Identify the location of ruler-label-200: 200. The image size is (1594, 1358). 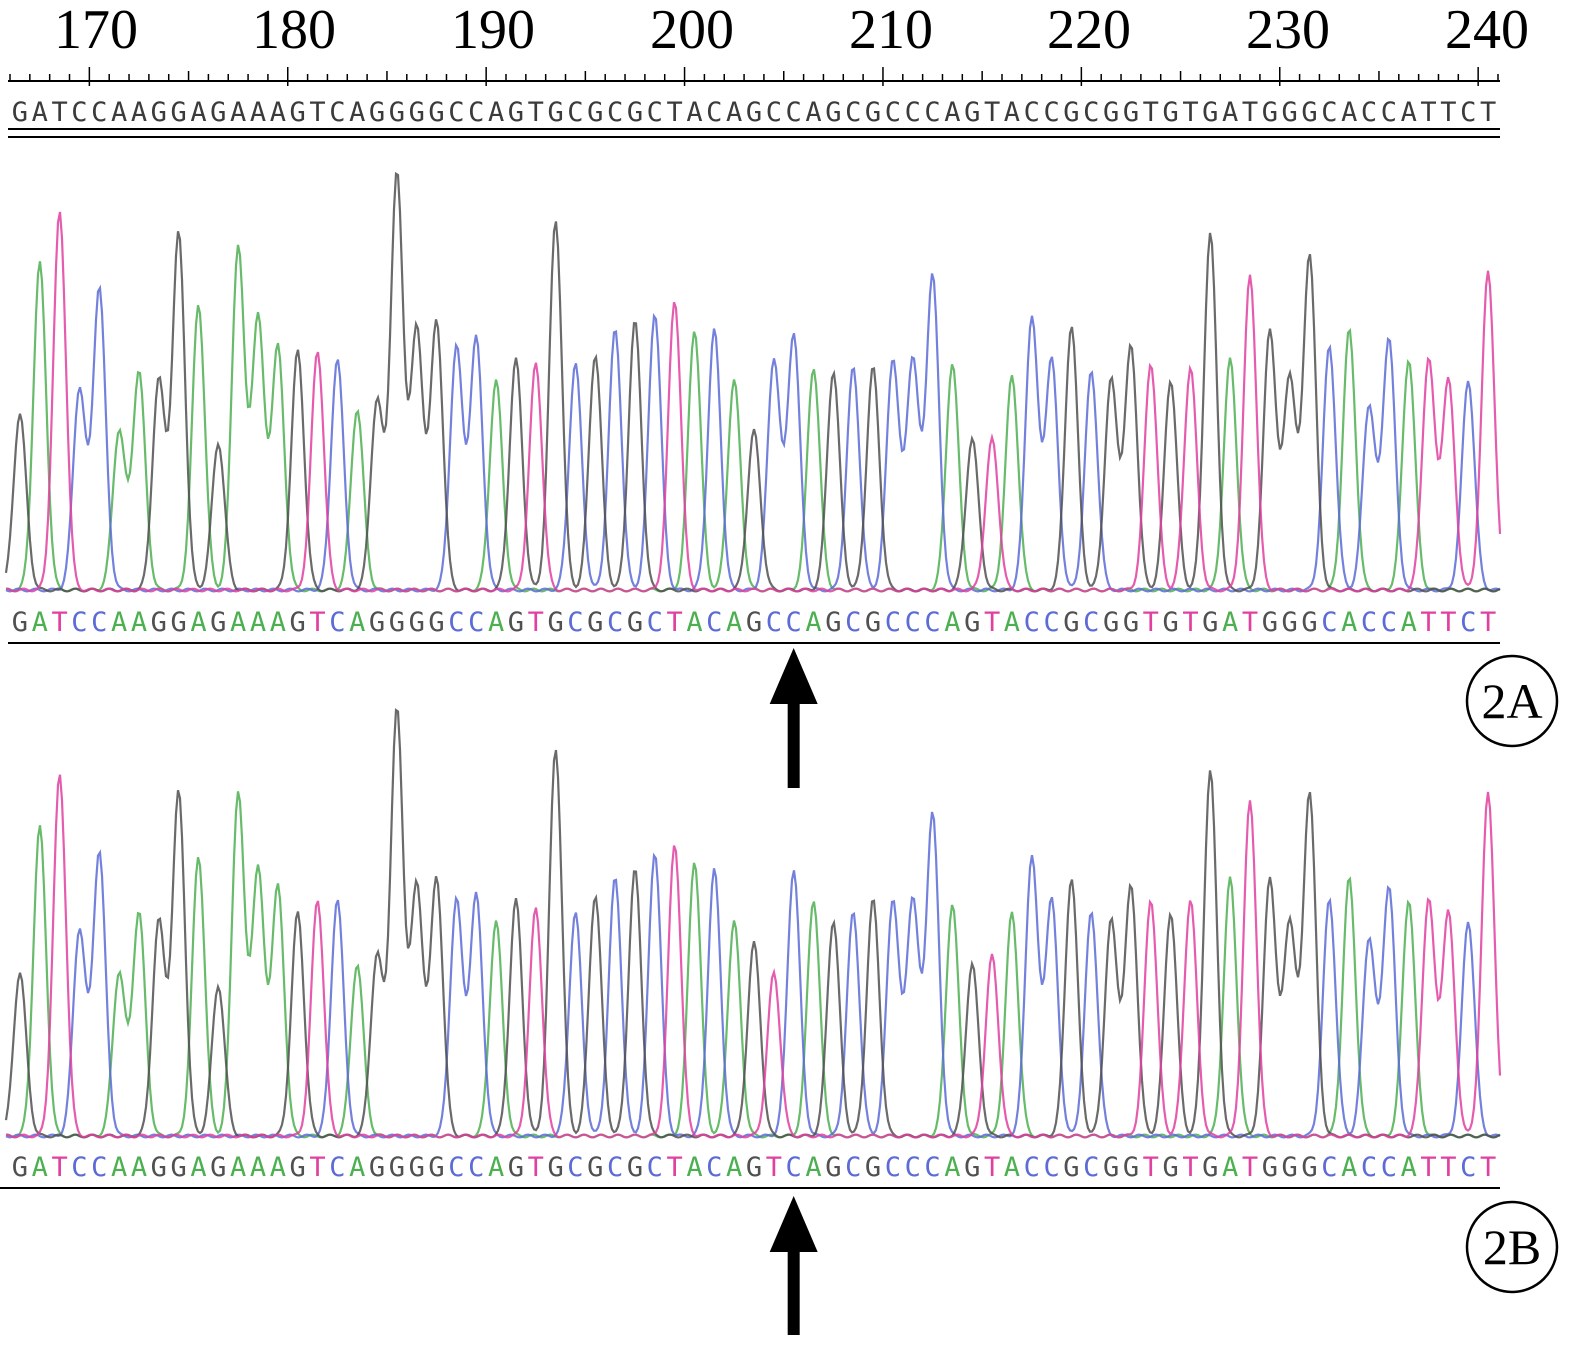
(692, 30).